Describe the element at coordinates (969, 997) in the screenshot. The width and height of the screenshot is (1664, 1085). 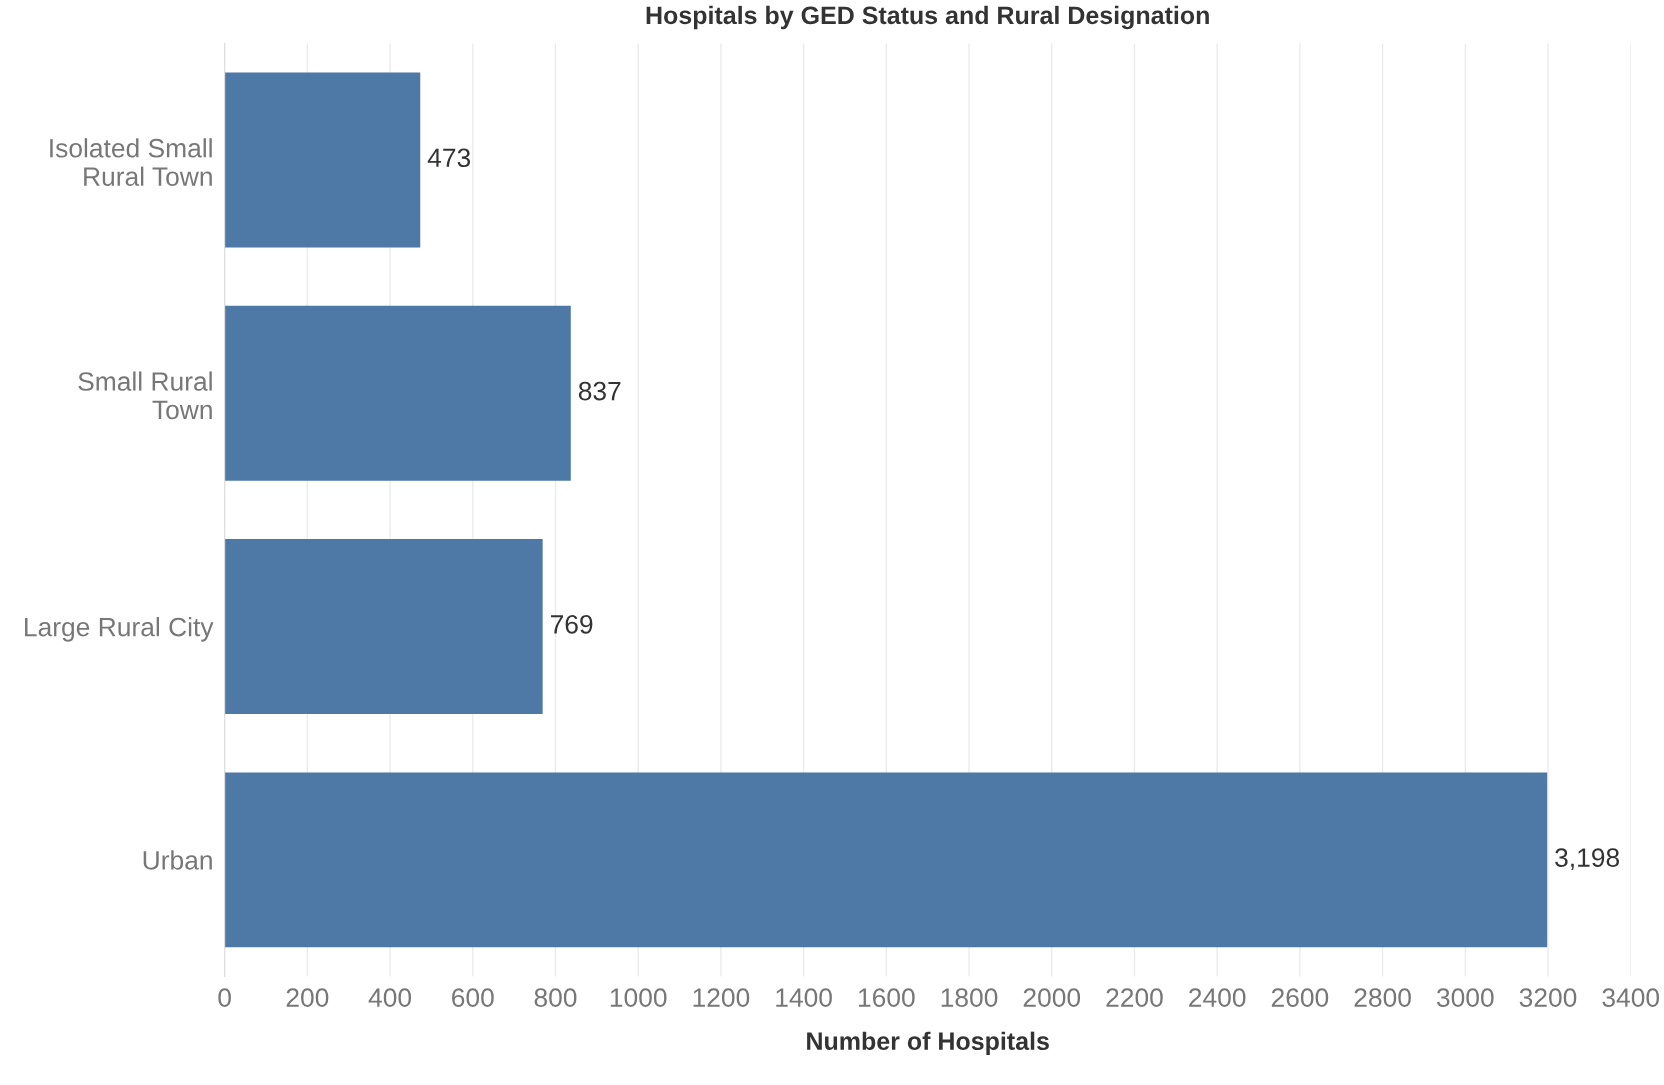
I see `x-tick-label: 1800` at that location.